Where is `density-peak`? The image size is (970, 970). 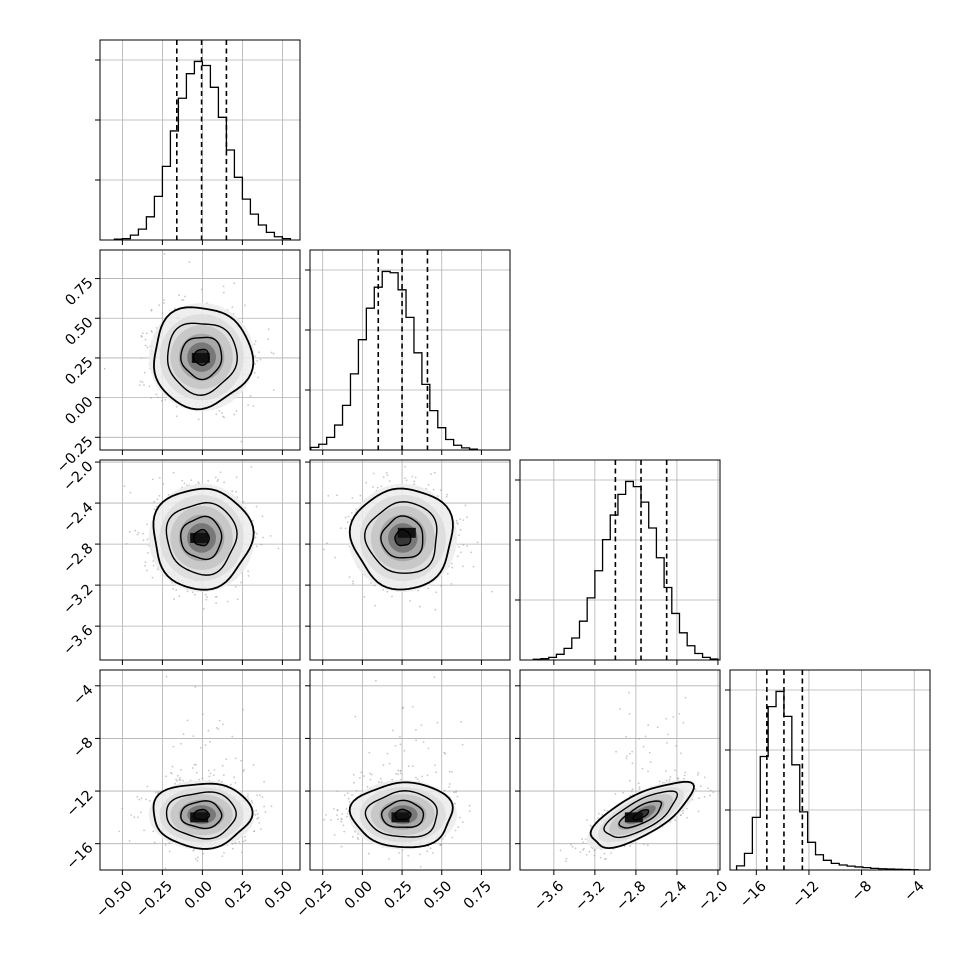 density-peak is located at coordinates (400, 817).